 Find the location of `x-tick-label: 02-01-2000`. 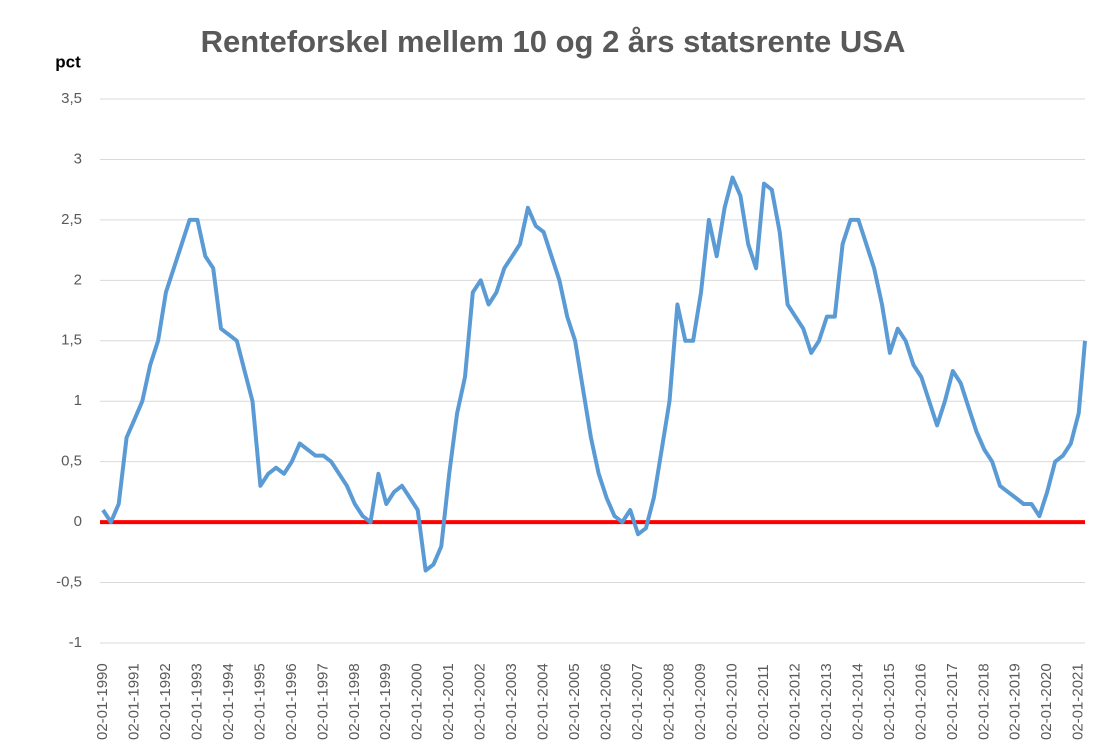

x-tick-label: 02-01-2000 is located at coordinates (417, 701).